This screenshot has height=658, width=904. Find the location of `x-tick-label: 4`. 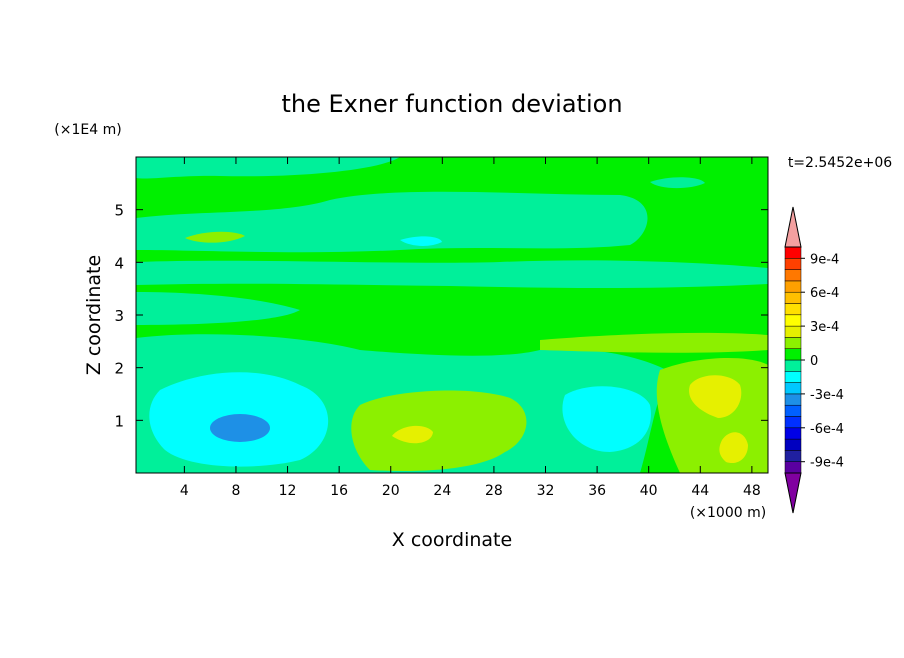

x-tick-label: 4 is located at coordinates (184, 491).